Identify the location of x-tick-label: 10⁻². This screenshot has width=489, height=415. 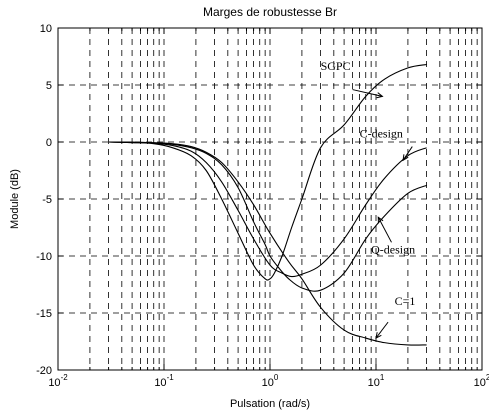
(58, 381).